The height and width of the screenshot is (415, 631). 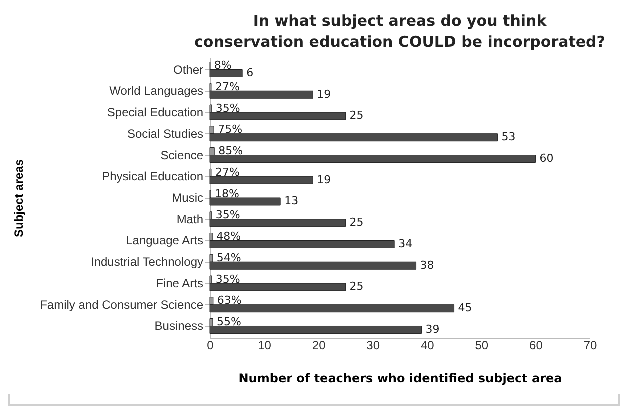 What do you see at coordinates (147, 262) in the screenshot?
I see `y-tick-label: Industrial Technology` at bounding box center [147, 262].